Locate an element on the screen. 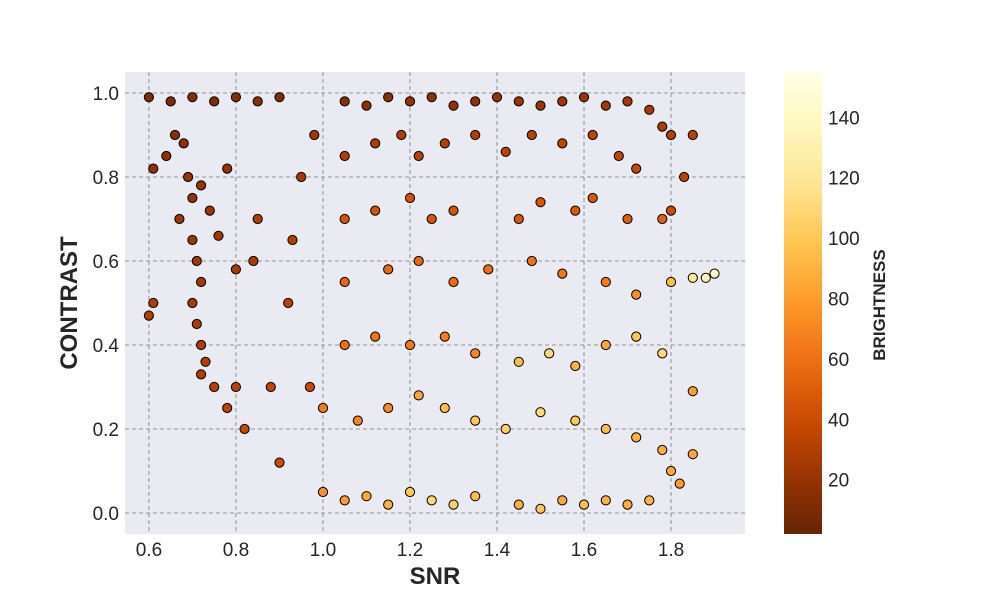 The image size is (1000, 605). colorbar-tick-label: 40 is located at coordinates (838, 420).